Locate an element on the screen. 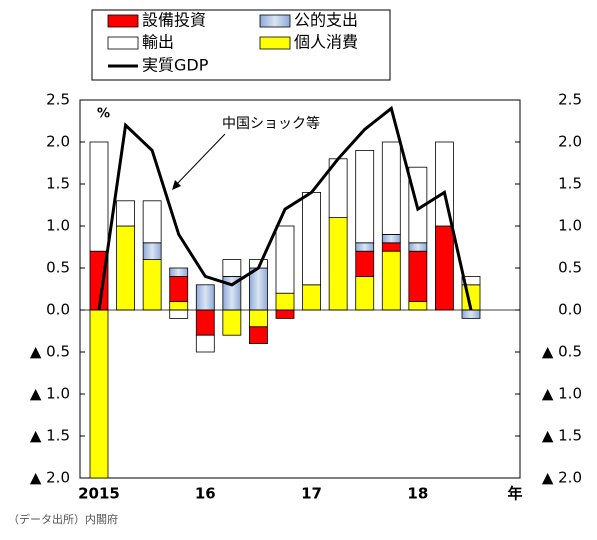 The height and width of the screenshot is (540, 597). legend-label: 輸出 is located at coordinates (158, 42).